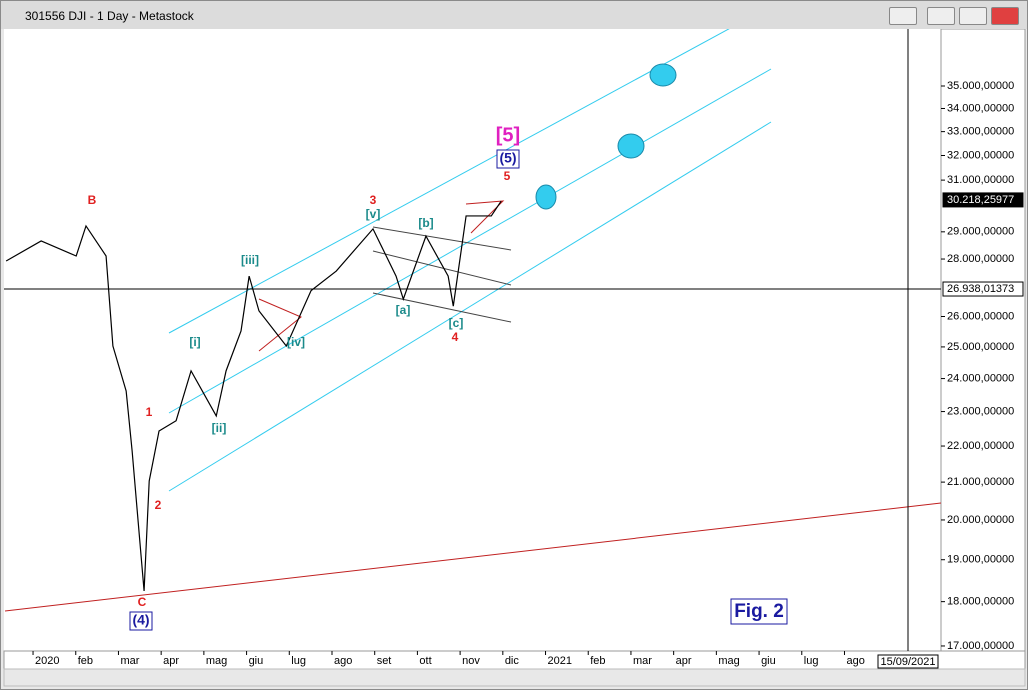  Describe the element at coordinates (142, 602) in the screenshot. I see `wave-label: C` at that location.